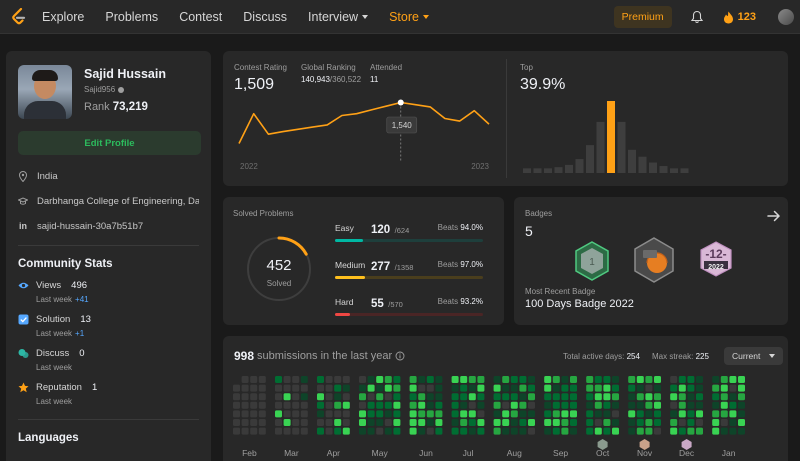 The image size is (800, 461). I want to click on nav-explore: Explore, so click(63, 16).